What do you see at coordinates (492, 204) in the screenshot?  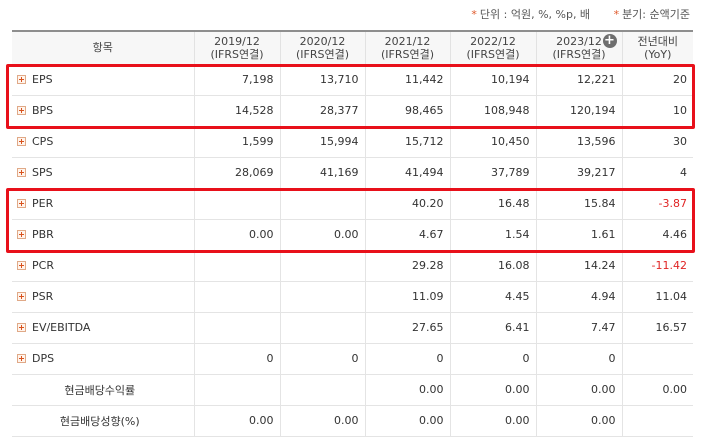 I see `value-cell: 16.48` at bounding box center [492, 204].